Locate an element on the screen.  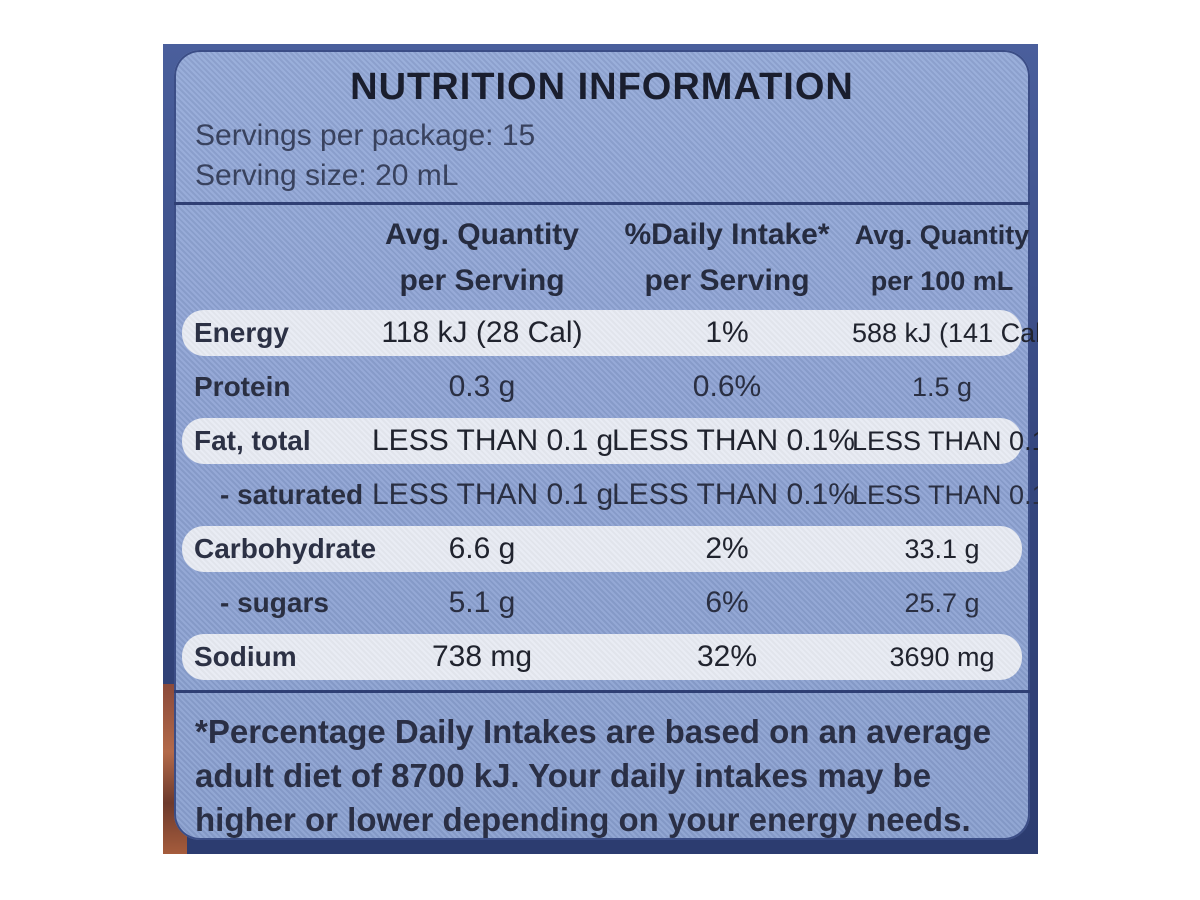
per-serving-value: 6.6 g is located at coordinates (482, 548).